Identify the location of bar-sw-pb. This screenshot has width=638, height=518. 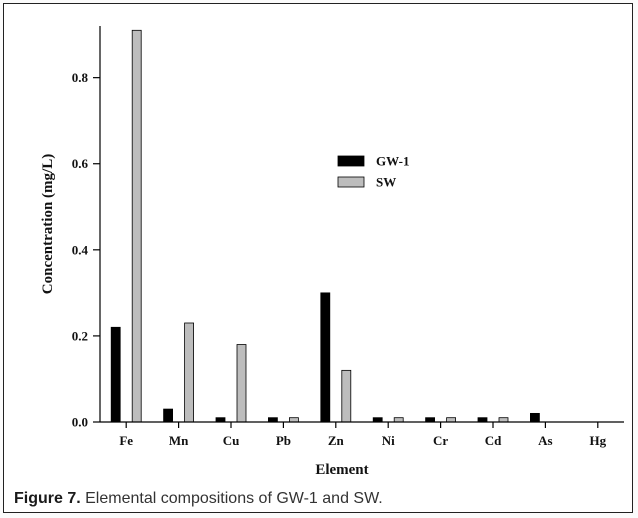
(293, 420).